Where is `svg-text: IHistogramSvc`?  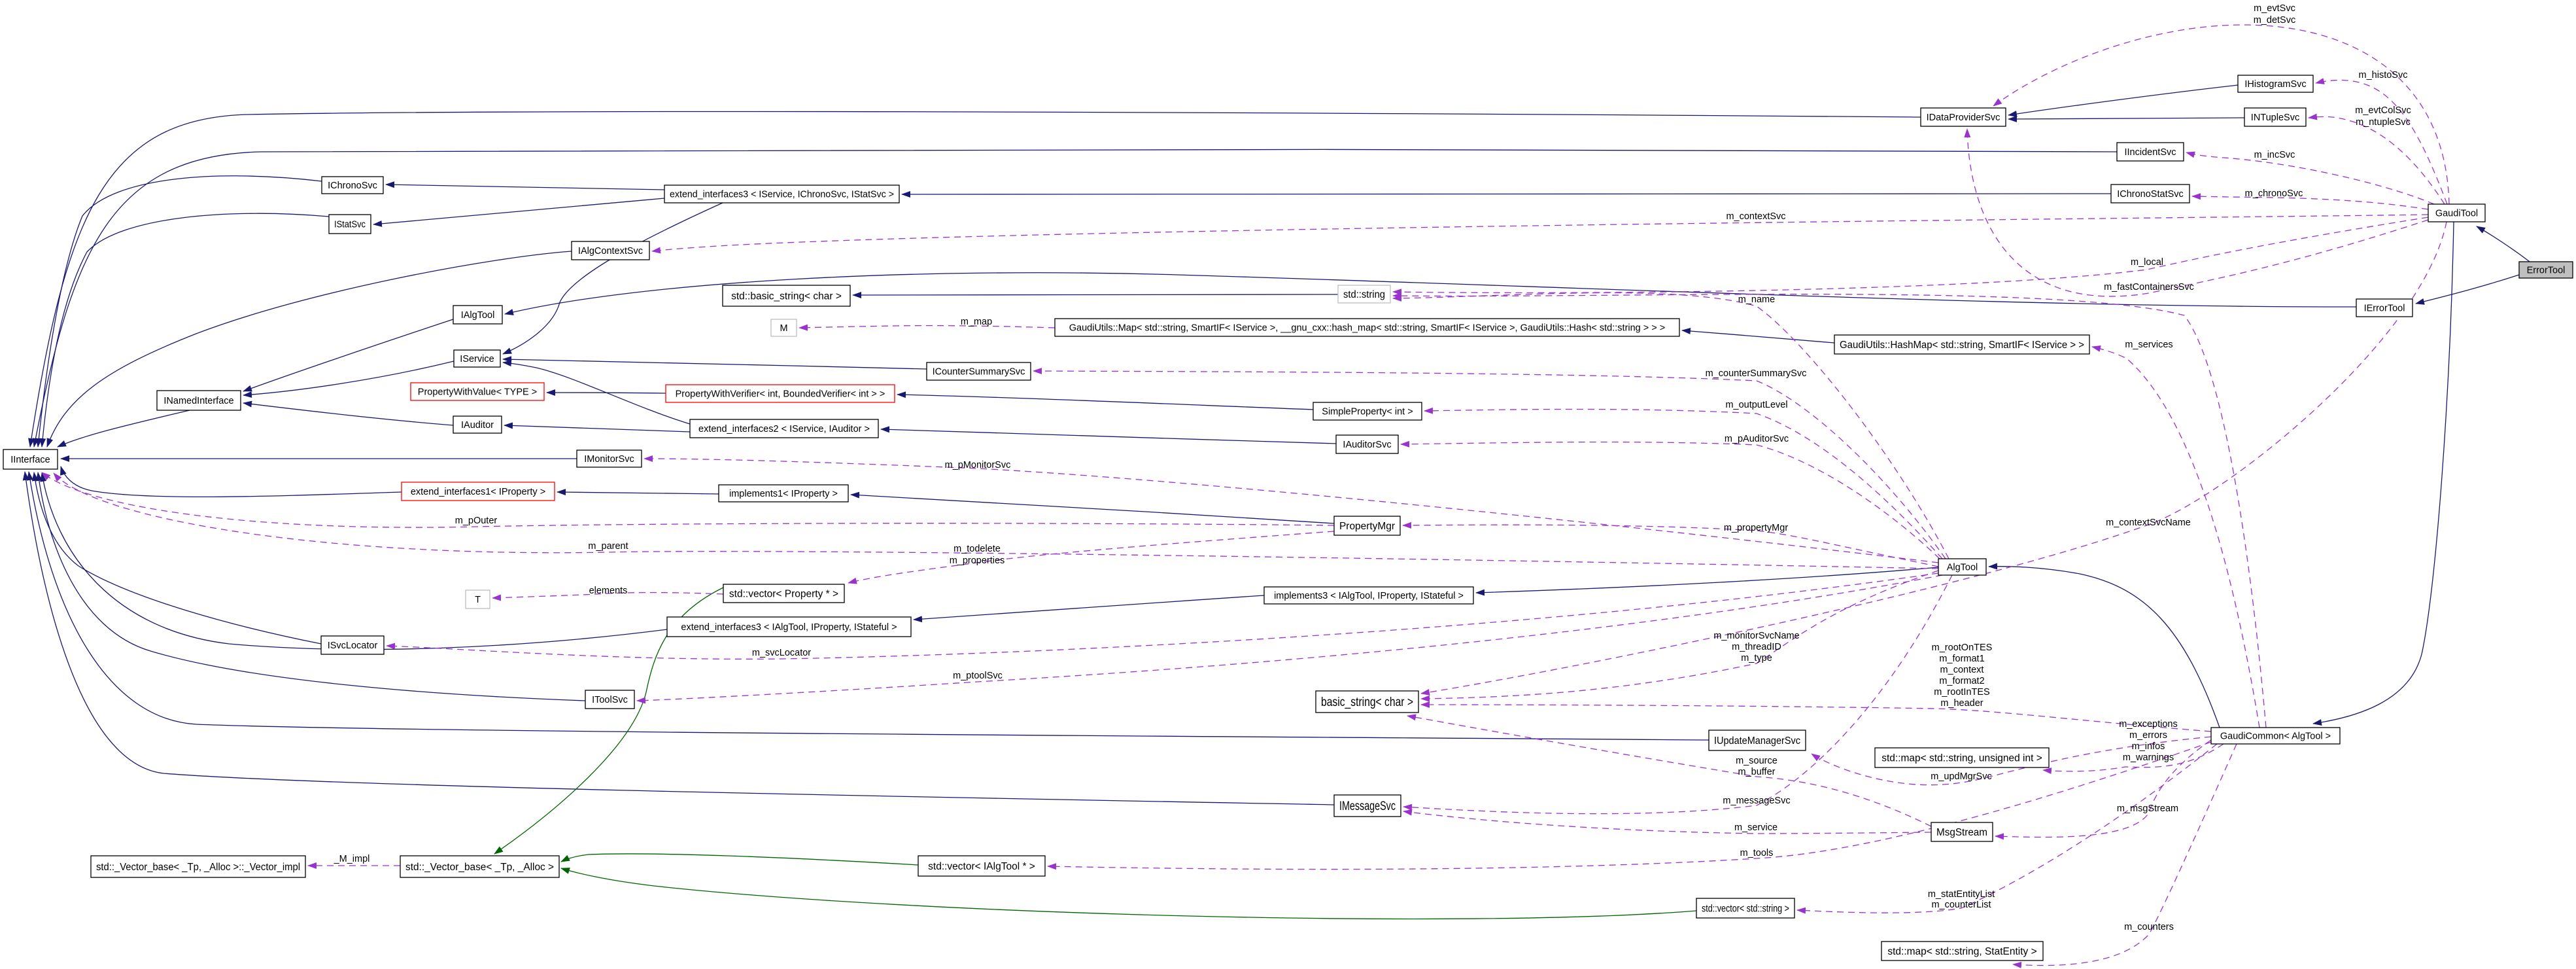
svg-text: IHistogramSvc is located at coordinates (2275, 84).